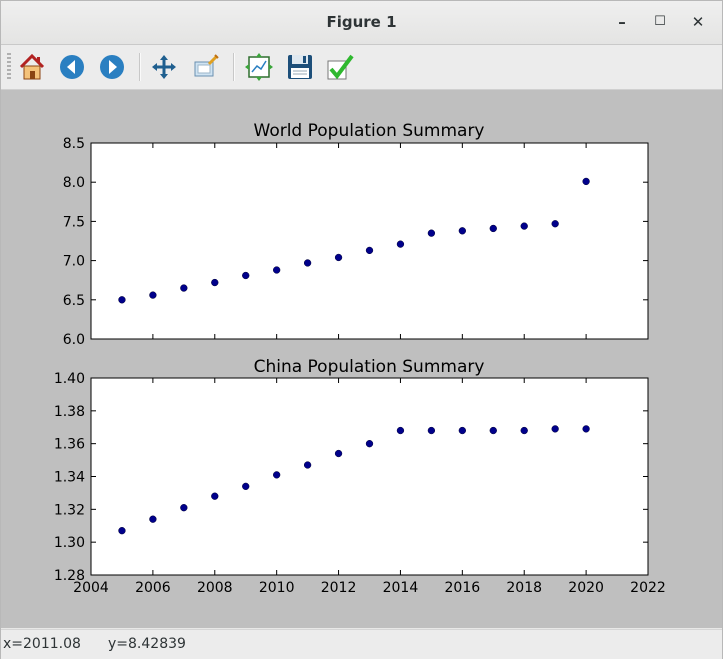 Image resolution: width=723 pixels, height=659 pixels. Describe the element at coordinates (277, 588) in the screenshot. I see `china-xtick-label: 2010` at that location.